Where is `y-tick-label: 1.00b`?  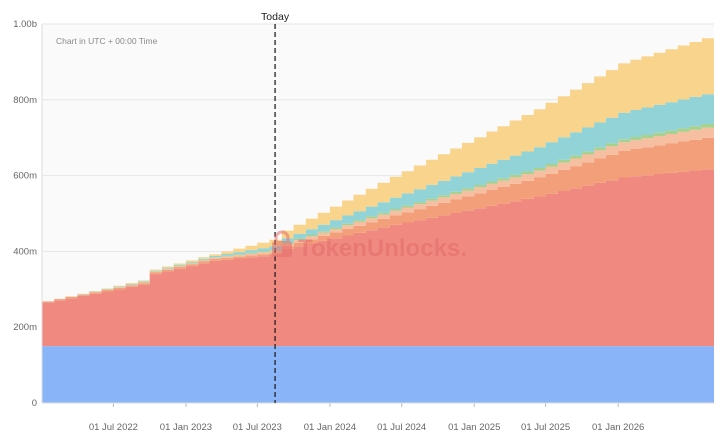 y-tick-label: 1.00b is located at coordinates (25, 24).